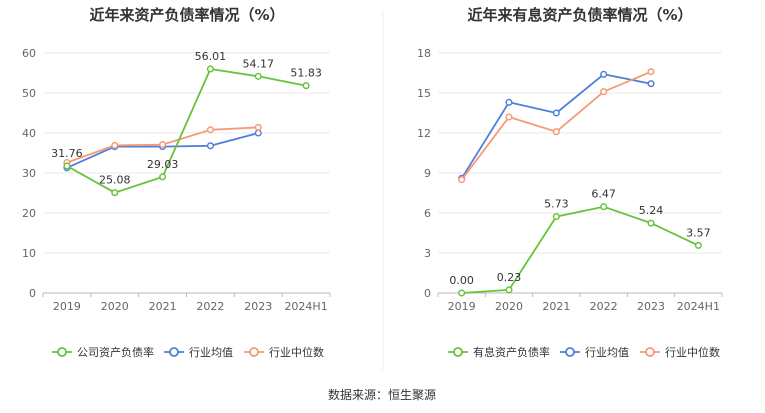 The width and height of the screenshot is (765, 413). I want to click on chart-title: 近年来资产负债率情况（%）, so click(186, 15).